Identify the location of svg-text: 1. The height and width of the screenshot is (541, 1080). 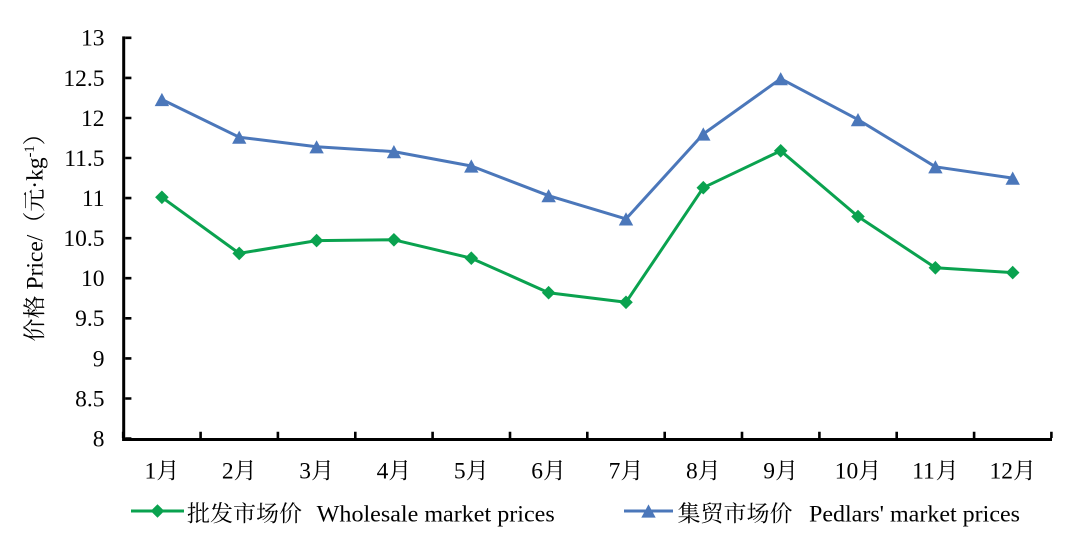
(151, 472).